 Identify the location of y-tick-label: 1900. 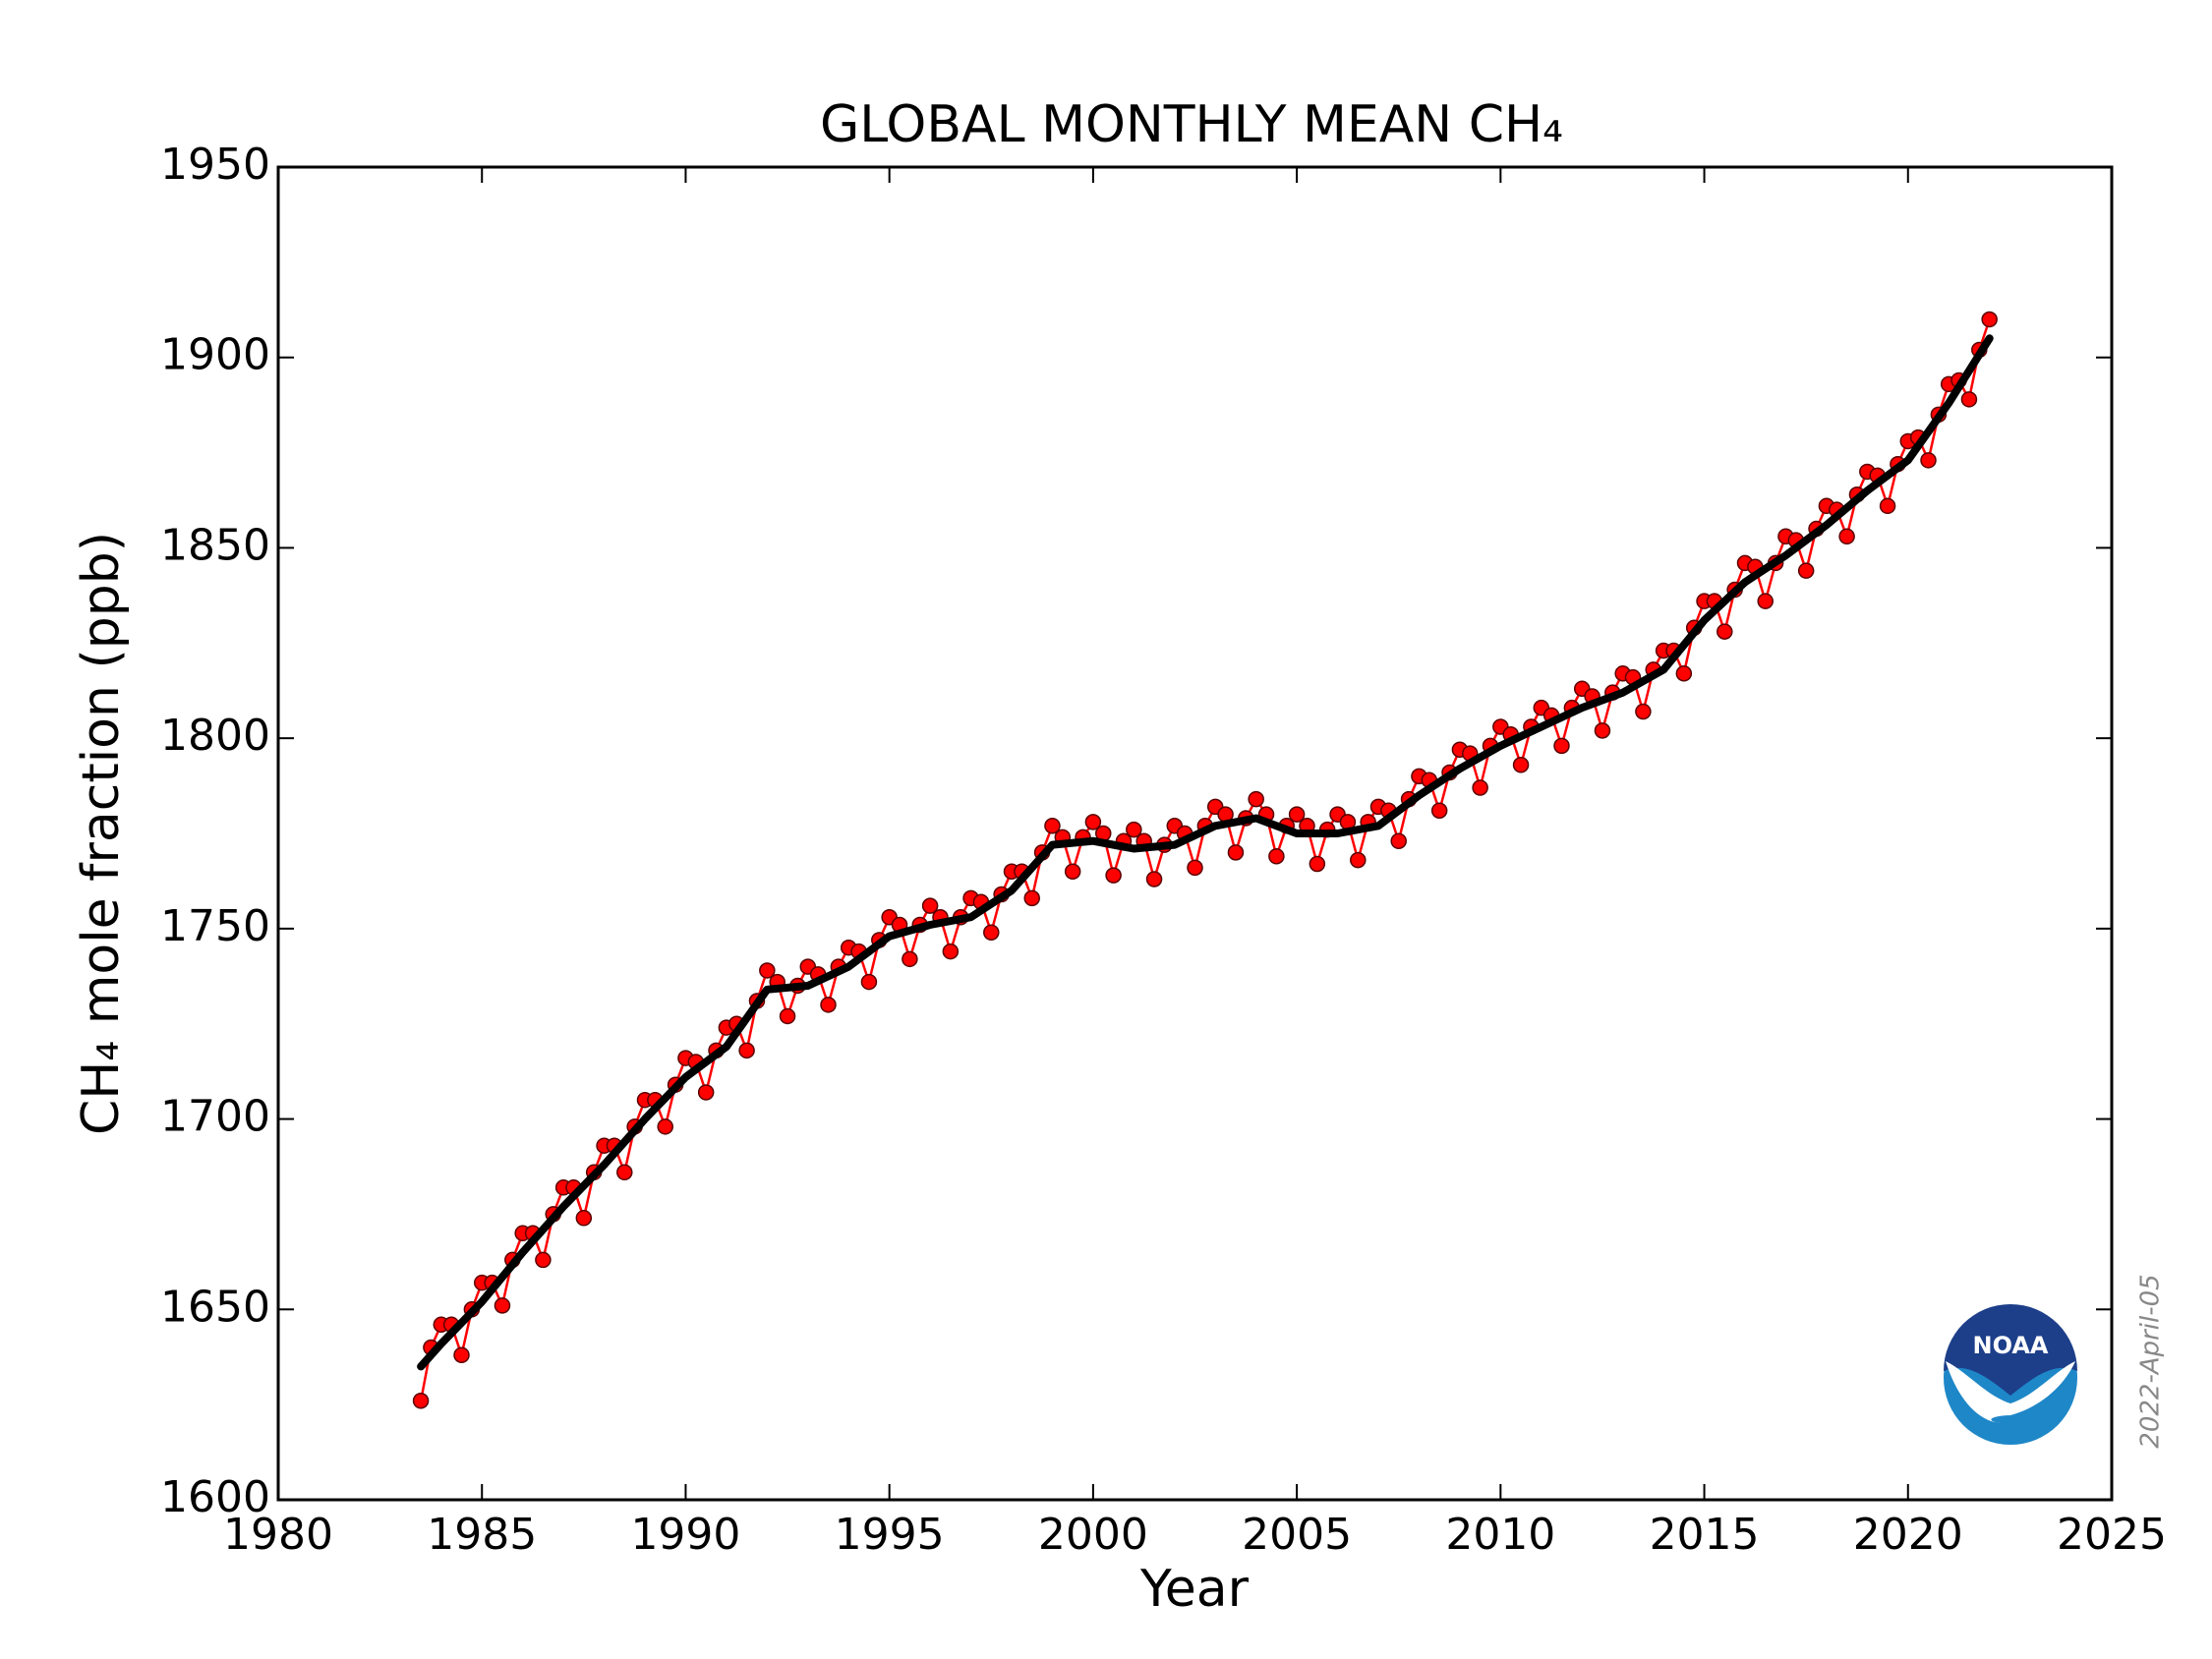
(215, 355).